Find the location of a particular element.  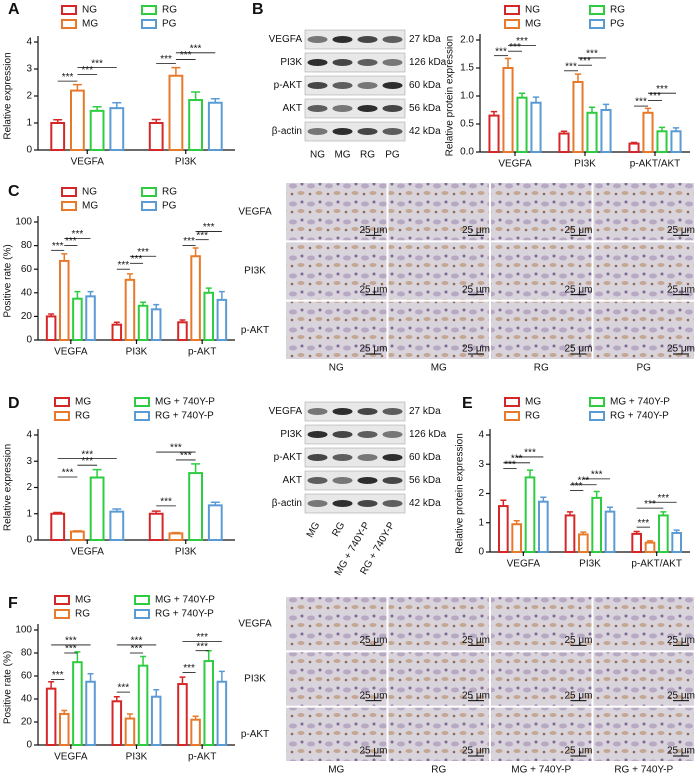

ihc-column-label: MG is located at coordinates (336, 770).